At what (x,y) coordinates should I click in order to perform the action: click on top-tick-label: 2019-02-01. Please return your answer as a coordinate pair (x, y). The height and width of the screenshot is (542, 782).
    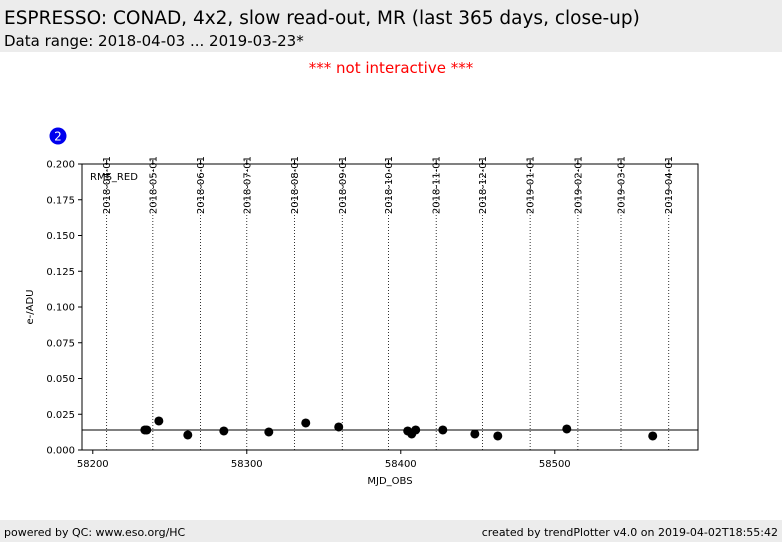
    Looking at the image, I should click on (578, 185).